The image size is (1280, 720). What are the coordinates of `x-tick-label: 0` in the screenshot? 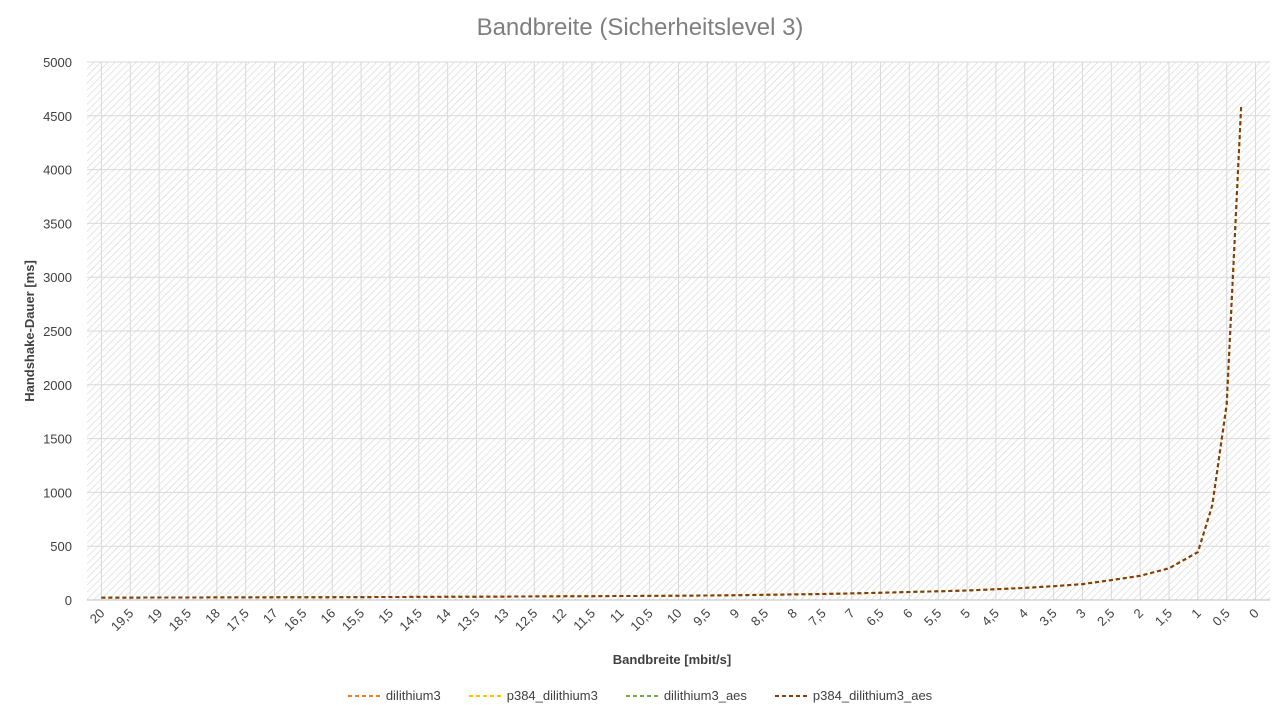 It's located at (1254, 614).